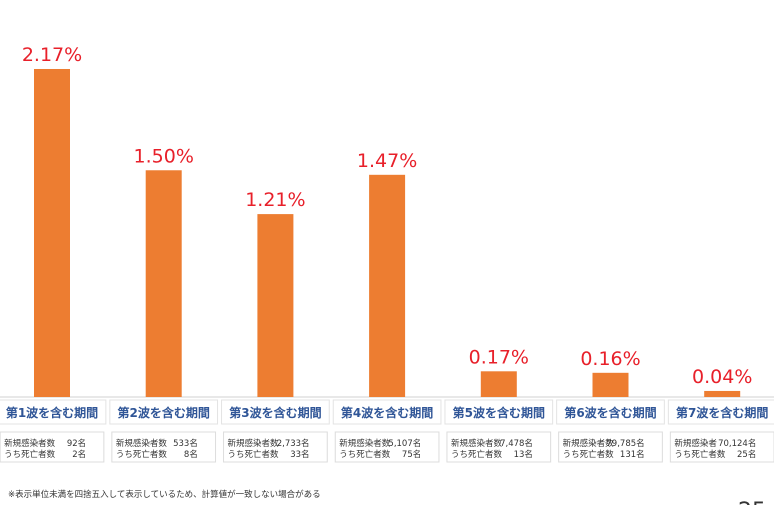 Image resolution: width=774 pixels, height=505 pixels. What do you see at coordinates (404, 443) in the screenshot?
I see `cases: 5,107名` at bounding box center [404, 443].